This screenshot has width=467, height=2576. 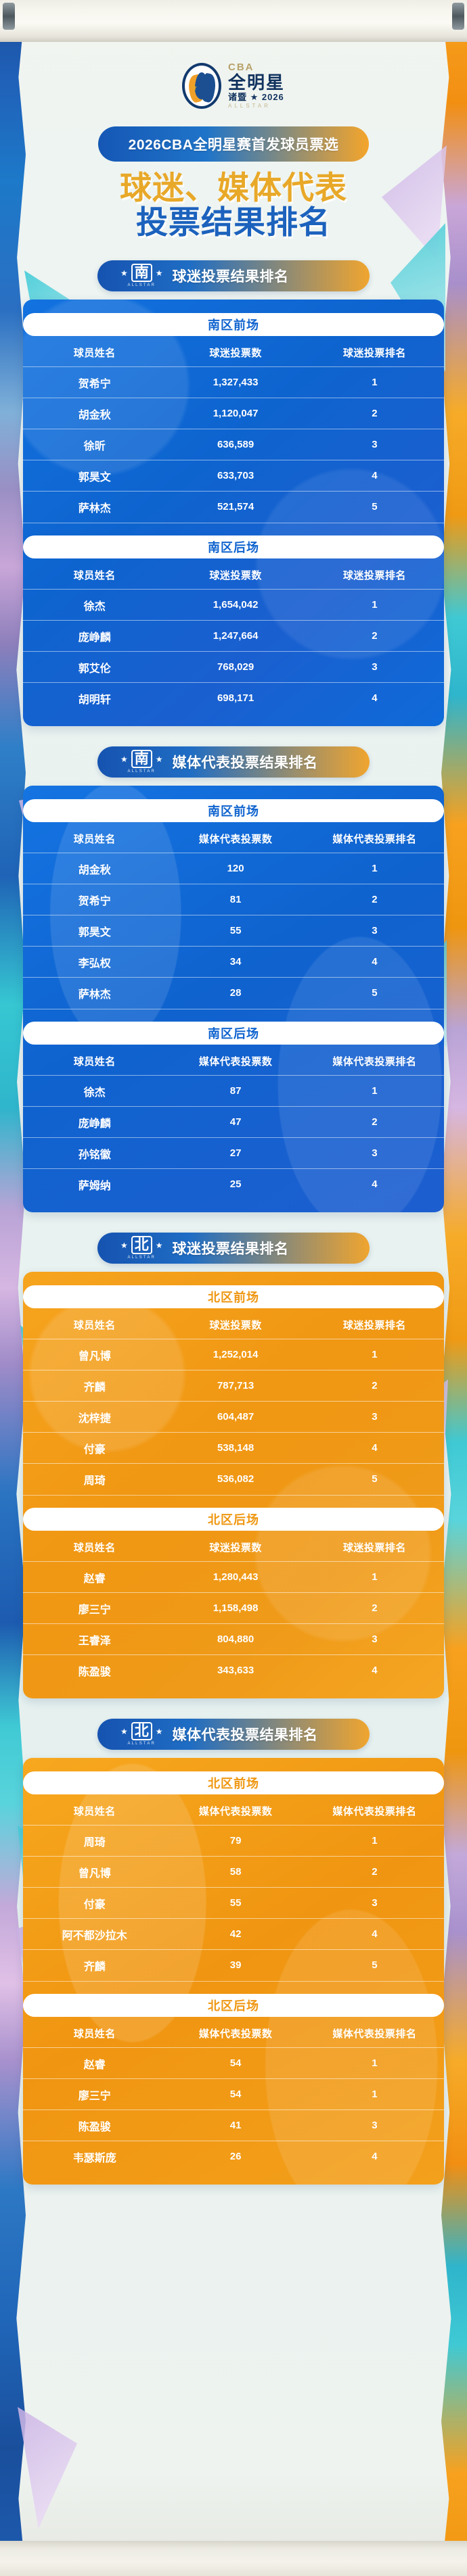 I want to click on table-row: 胡明轩 698,171 4, so click(x=234, y=698).